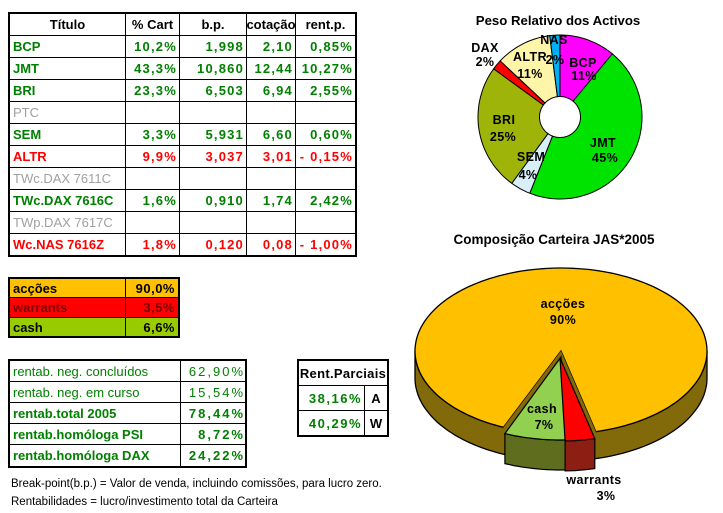 Image resolution: width=723 pixels, height=513 pixels. Describe the element at coordinates (504, 120) in the screenshot. I see `svg-text: BRI` at that location.